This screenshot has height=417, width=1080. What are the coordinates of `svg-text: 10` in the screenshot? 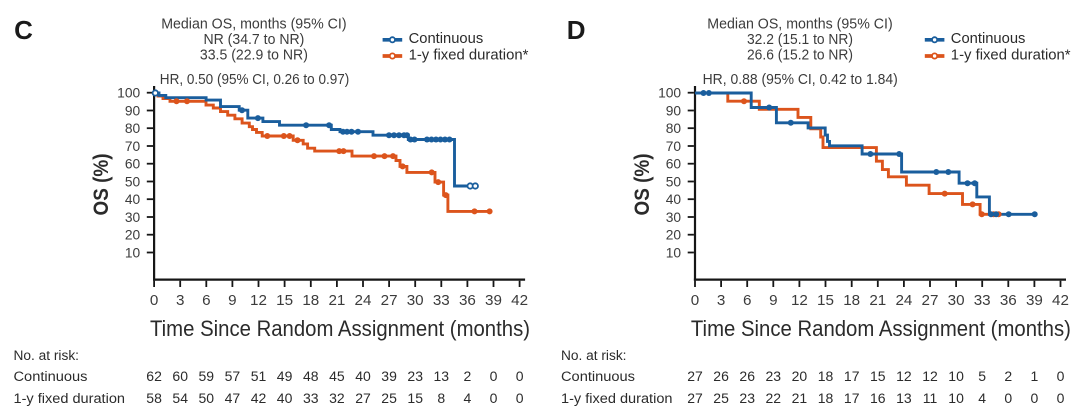 It's located at (674, 252).